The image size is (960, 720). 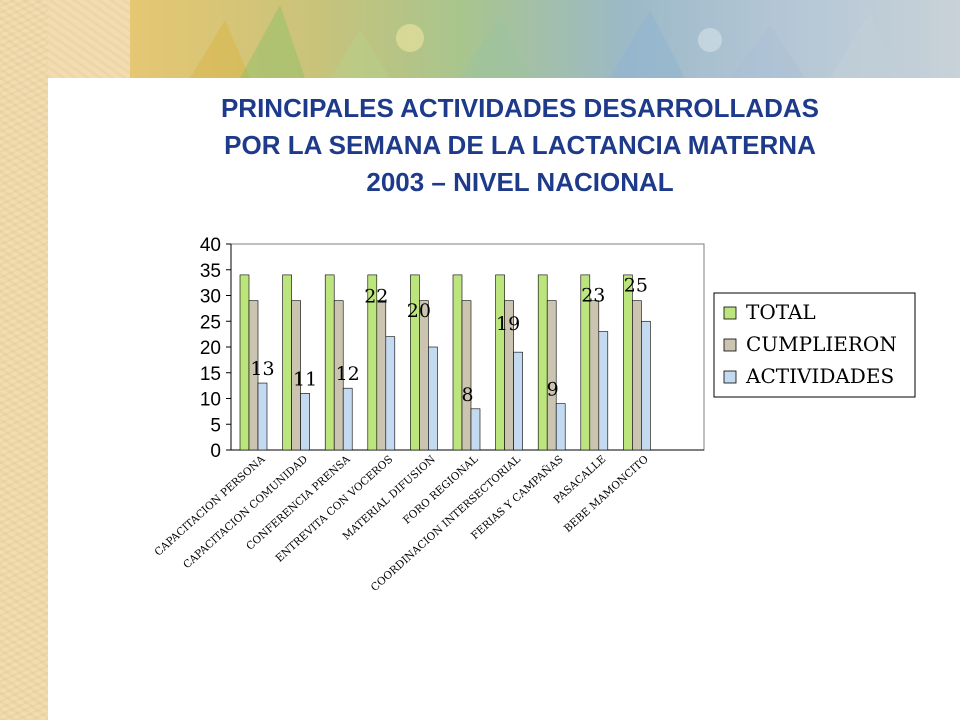 What do you see at coordinates (210, 400) in the screenshot?
I see `y-tick-label: 10` at bounding box center [210, 400].